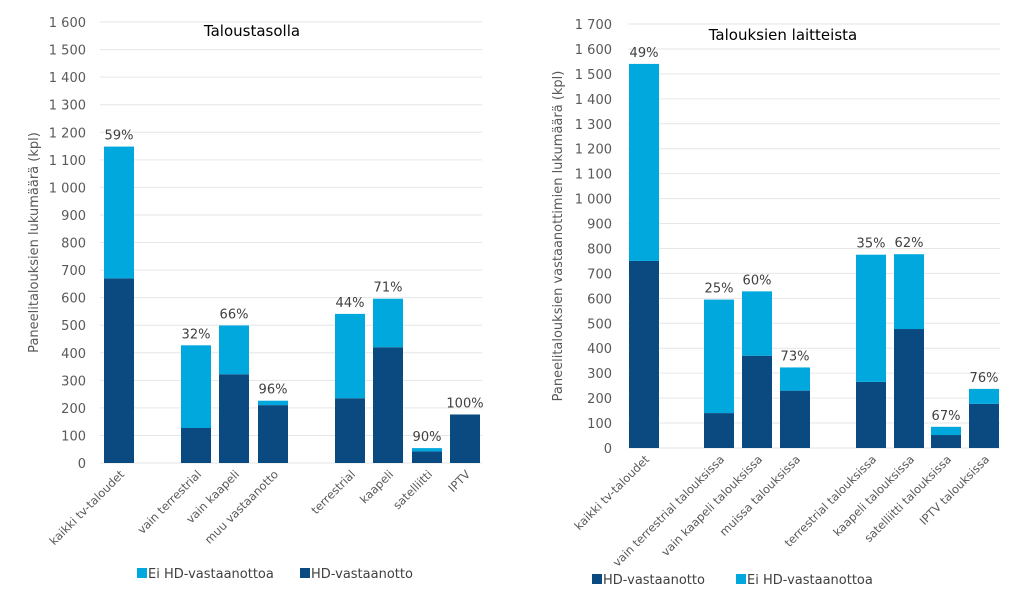  Describe the element at coordinates (782, 35) in the screenshot. I see `chart-title: Talouksien laitteista` at that location.